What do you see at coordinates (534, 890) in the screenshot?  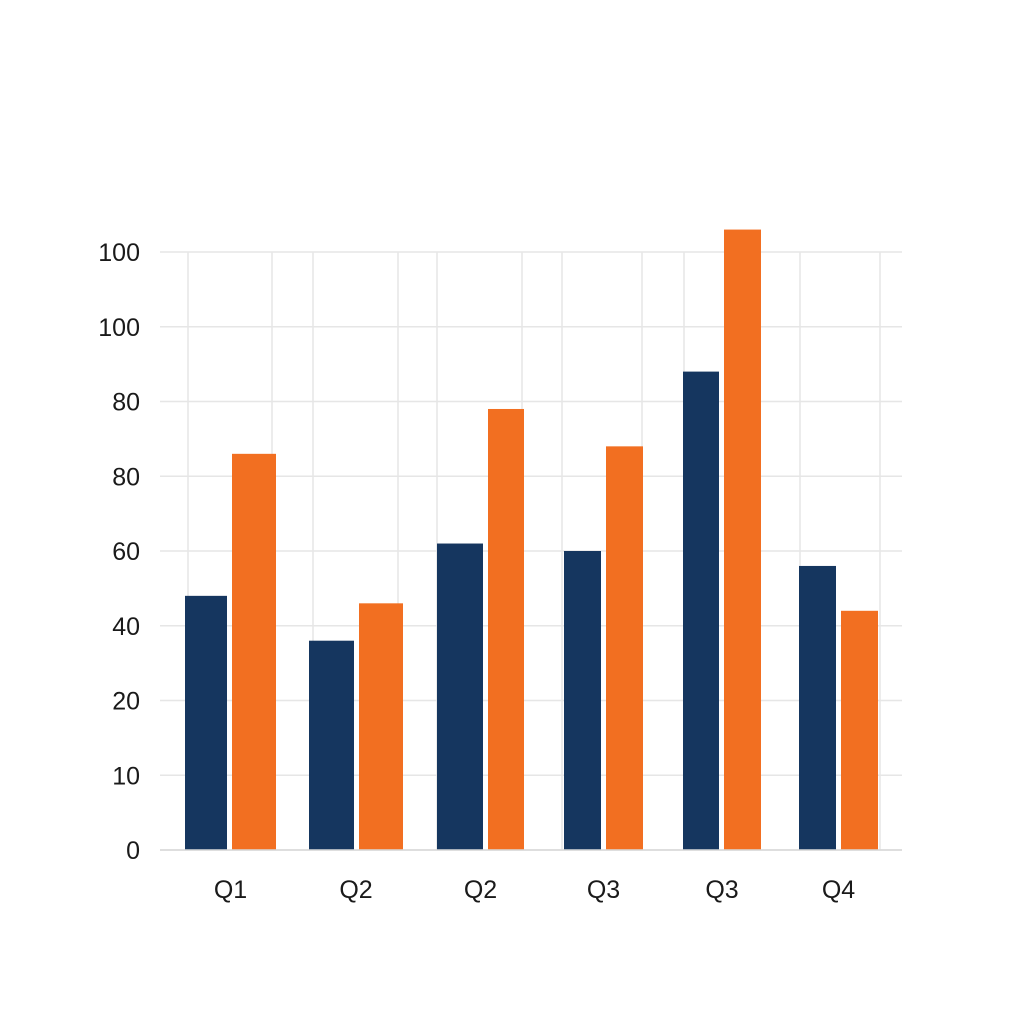 I see `x-axis-labels: Q1 Q2 Q2 Q3 Q3 Q4` at bounding box center [534, 890].